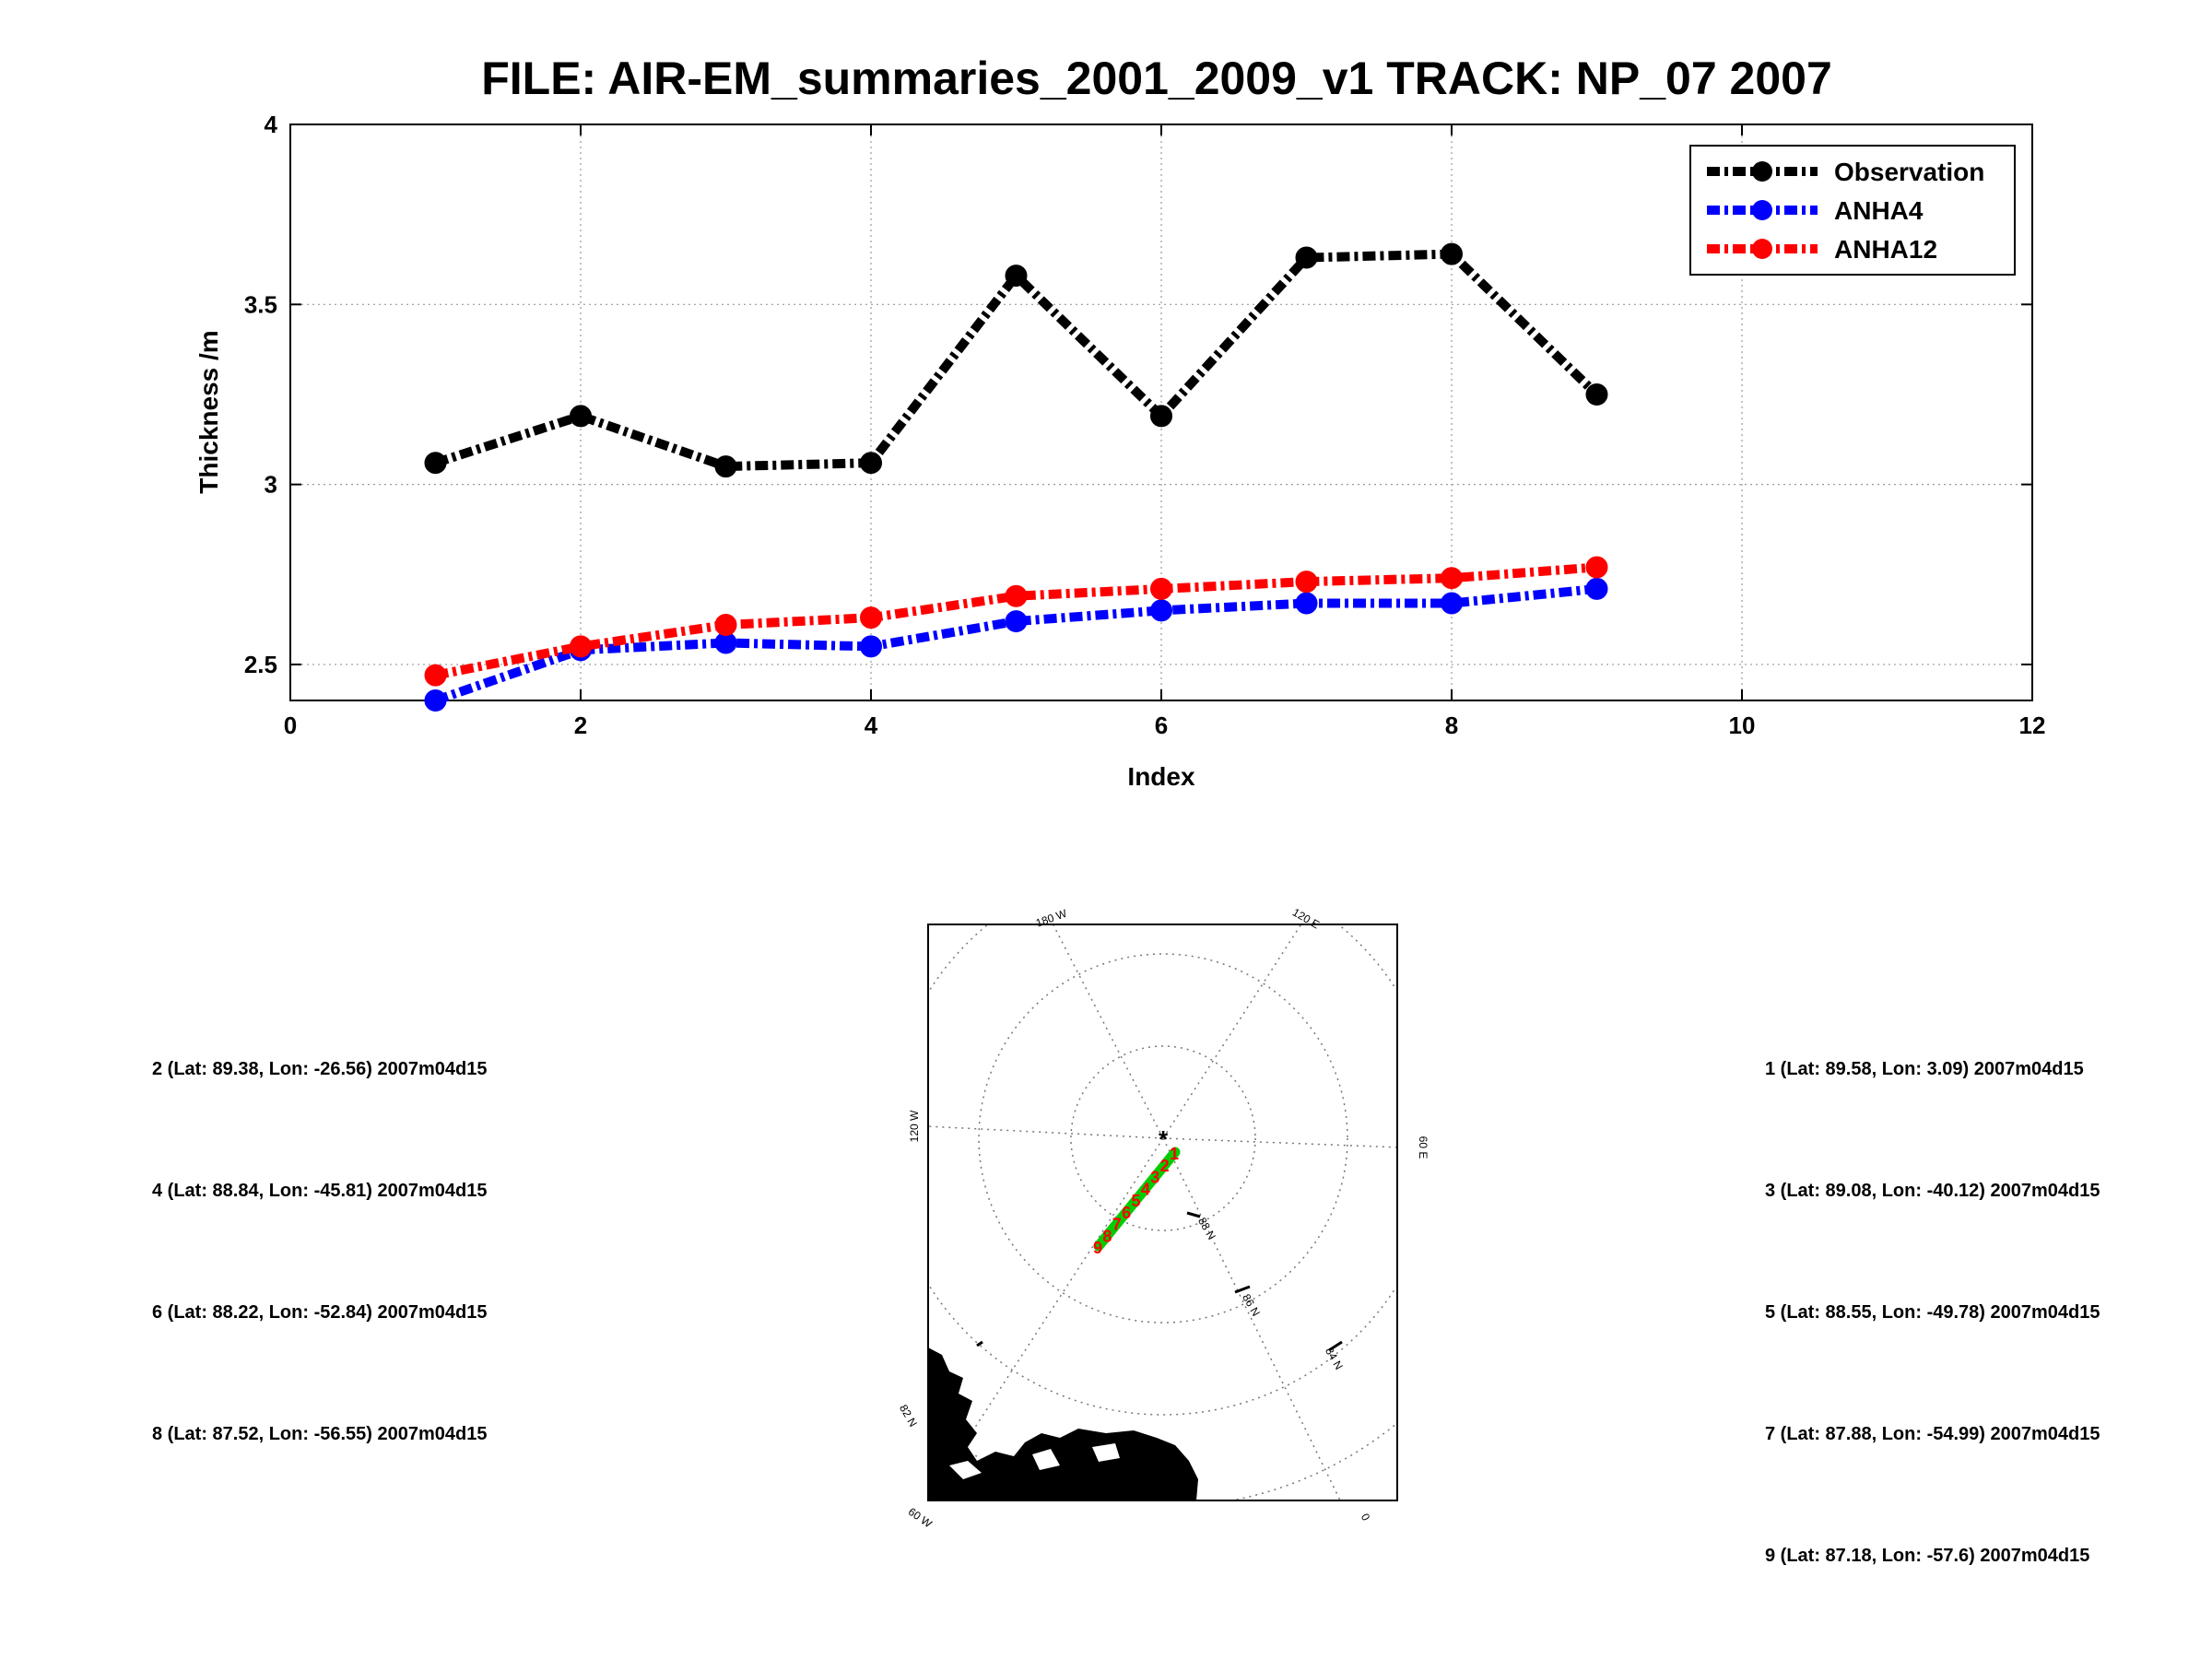 The width and height of the screenshot is (2212, 1659). I want to click on x-axis-label: Index, so click(1161, 776).